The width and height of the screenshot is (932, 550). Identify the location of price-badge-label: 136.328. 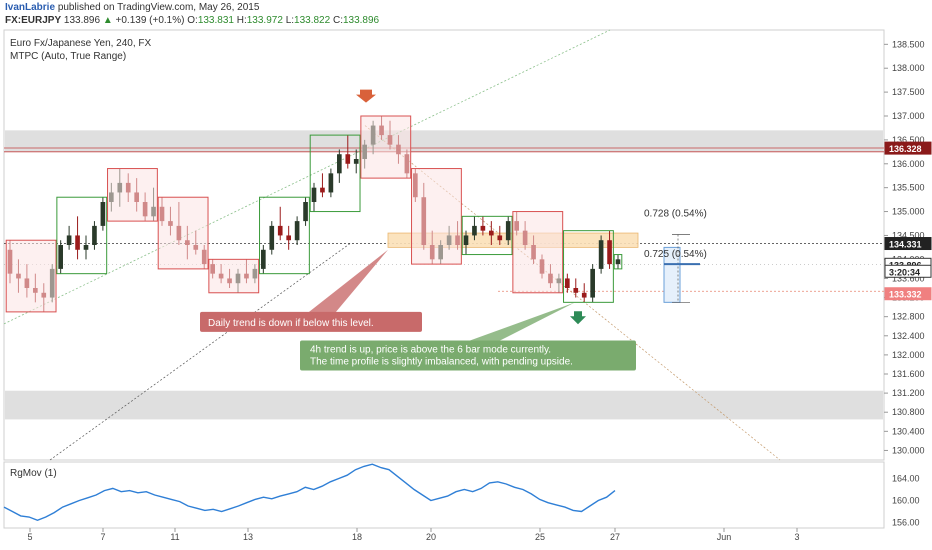
(905, 149).